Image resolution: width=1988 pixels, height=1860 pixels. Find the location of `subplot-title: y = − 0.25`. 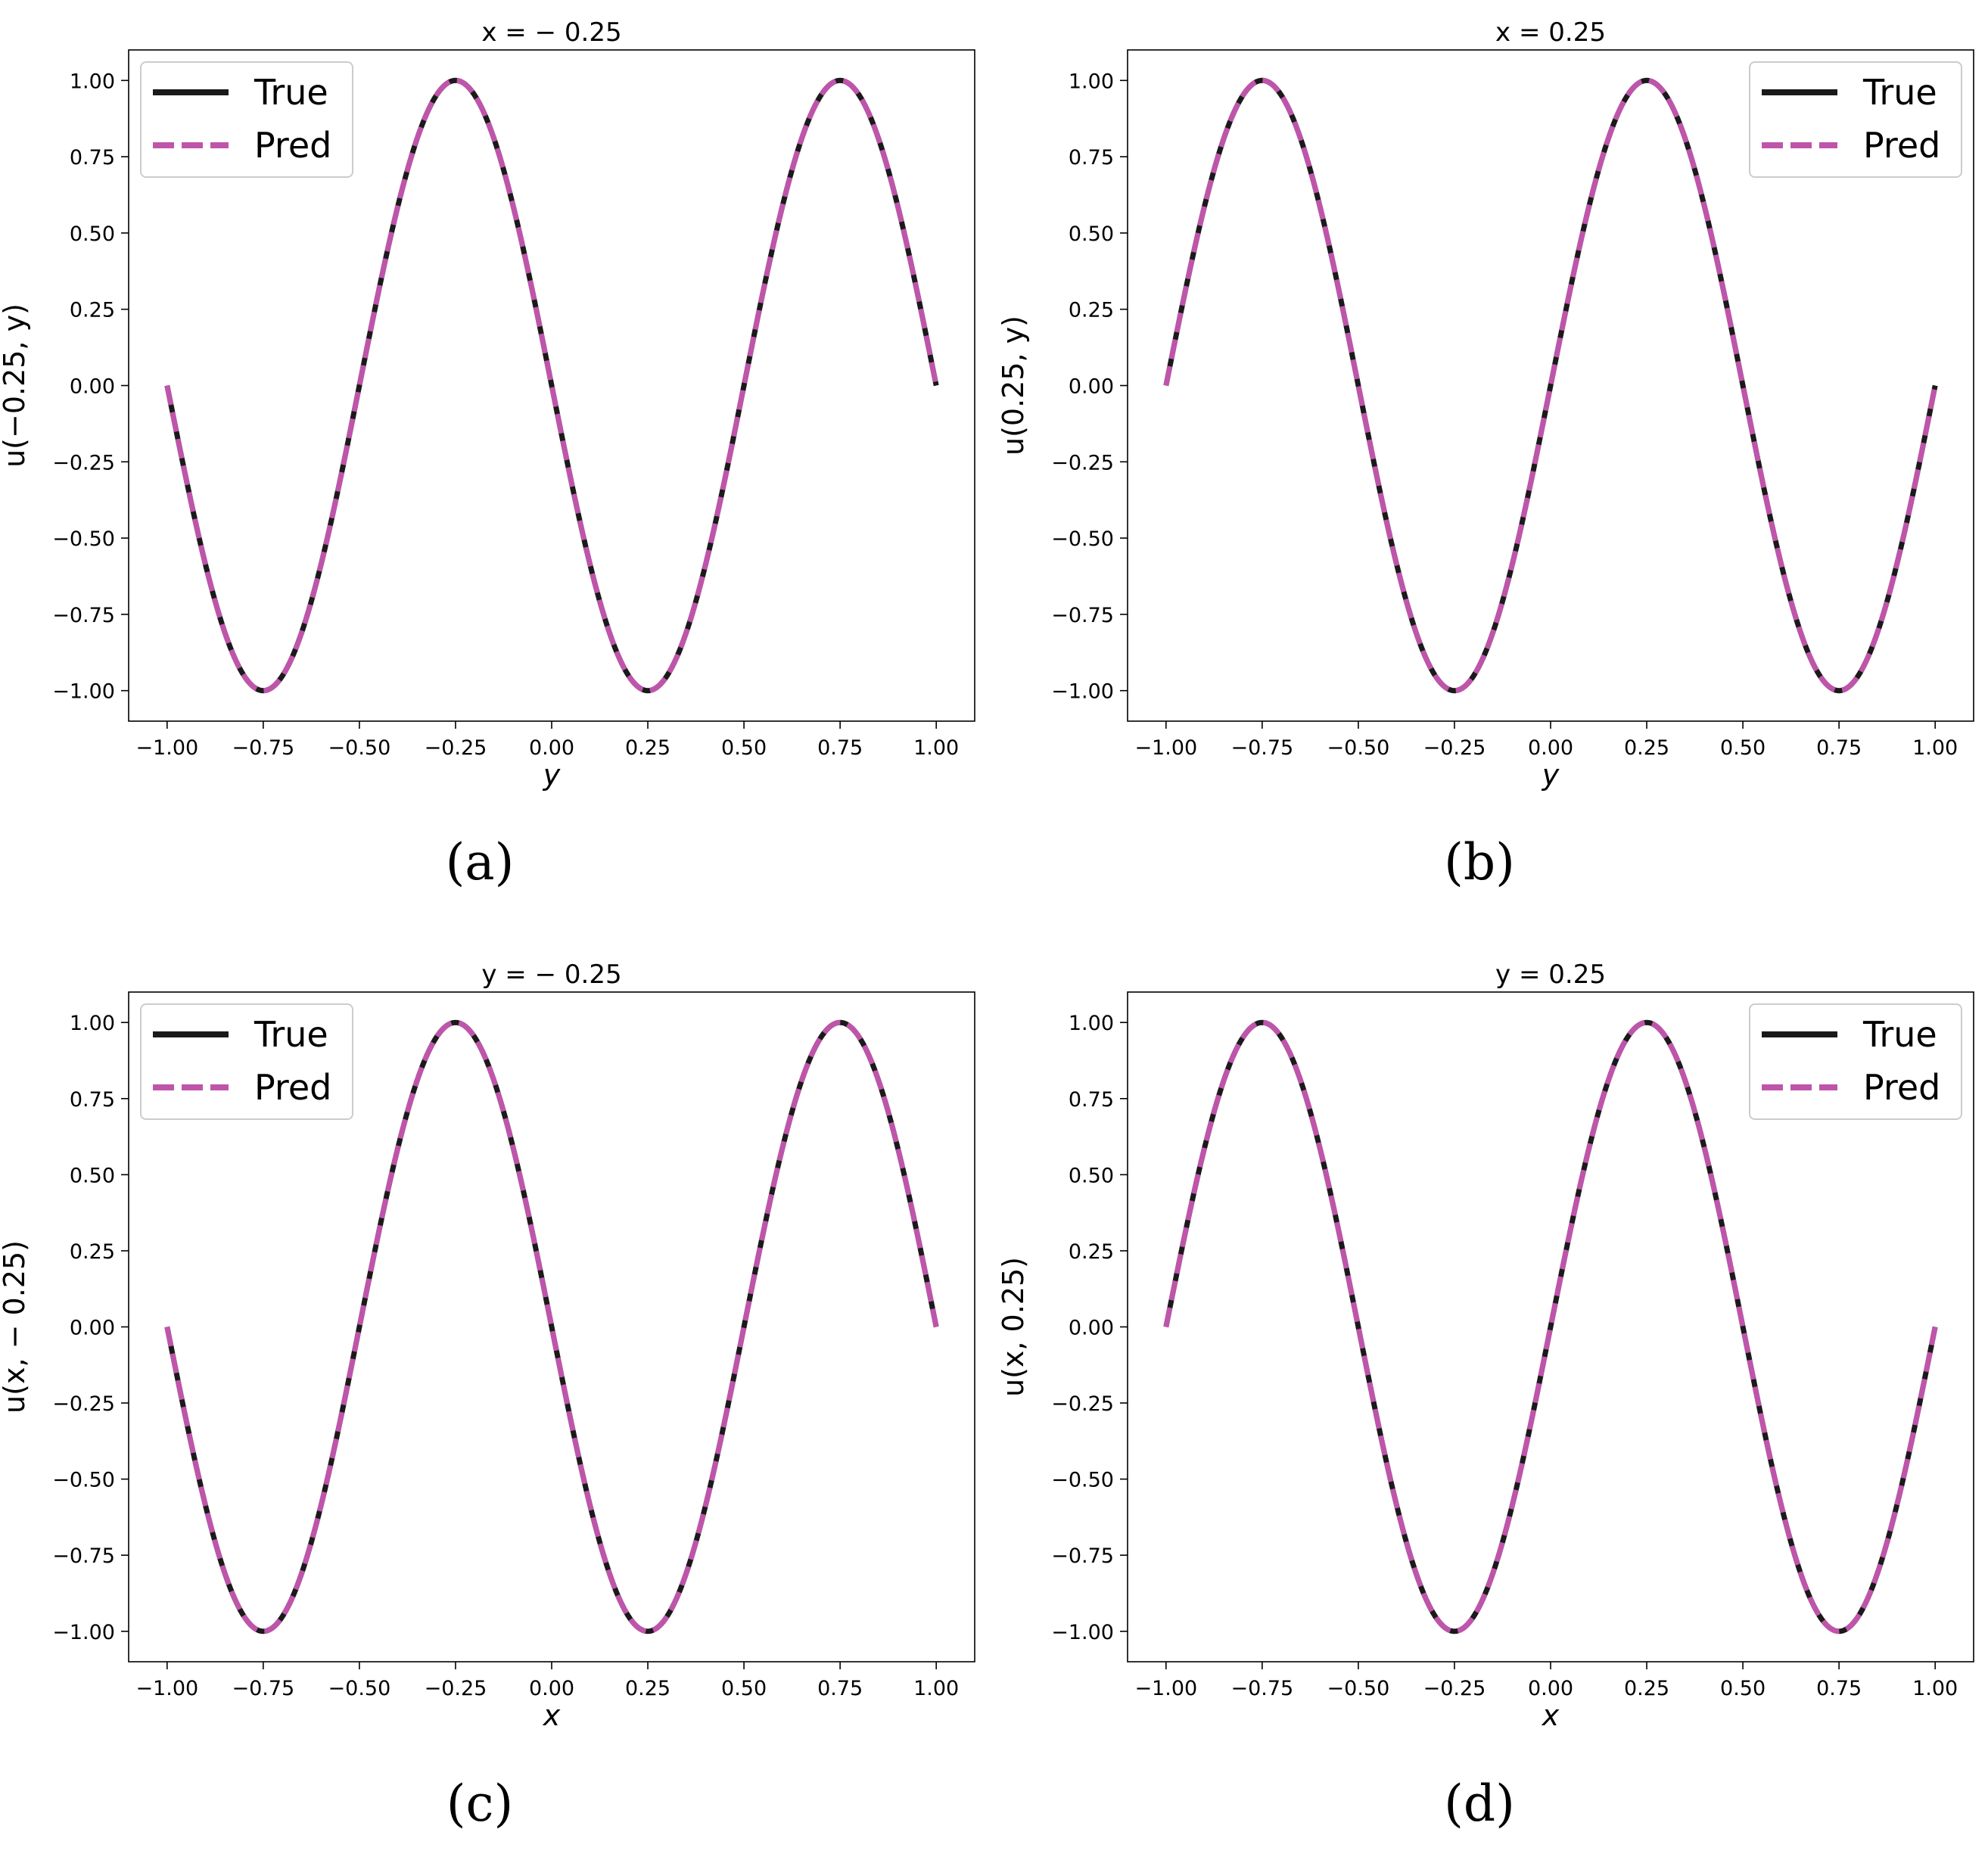

subplot-title: y = − 0.25 is located at coordinates (551, 975).